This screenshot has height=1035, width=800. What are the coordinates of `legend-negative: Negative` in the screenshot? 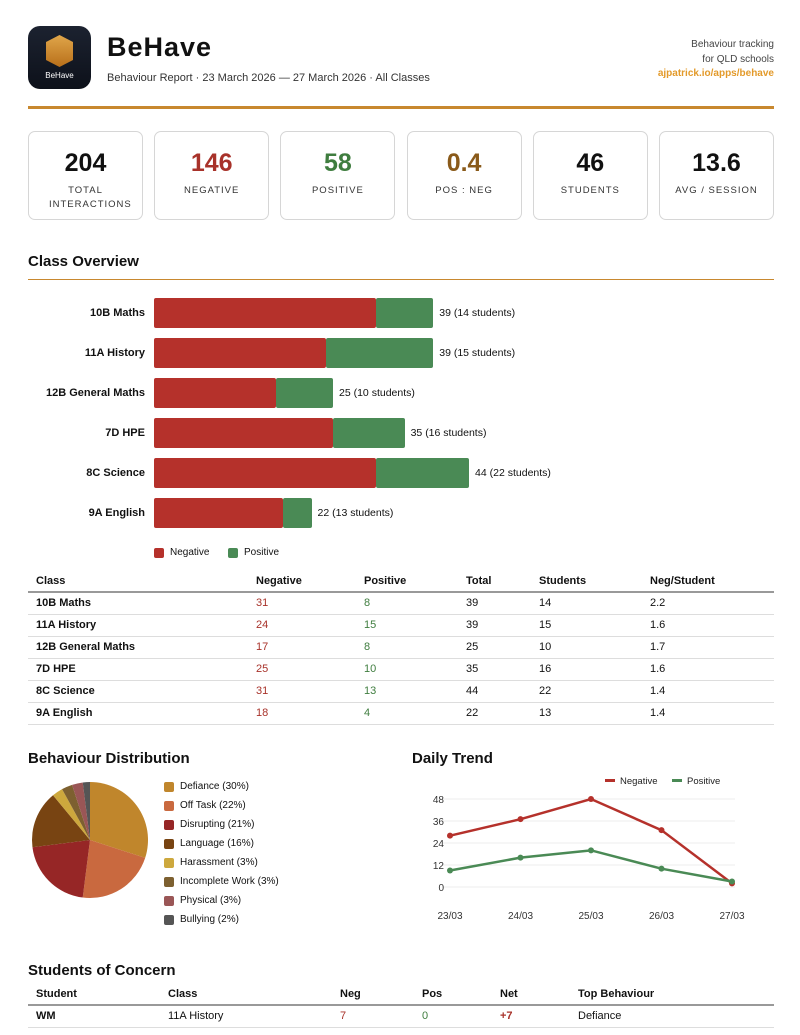 It's located at (181, 552).